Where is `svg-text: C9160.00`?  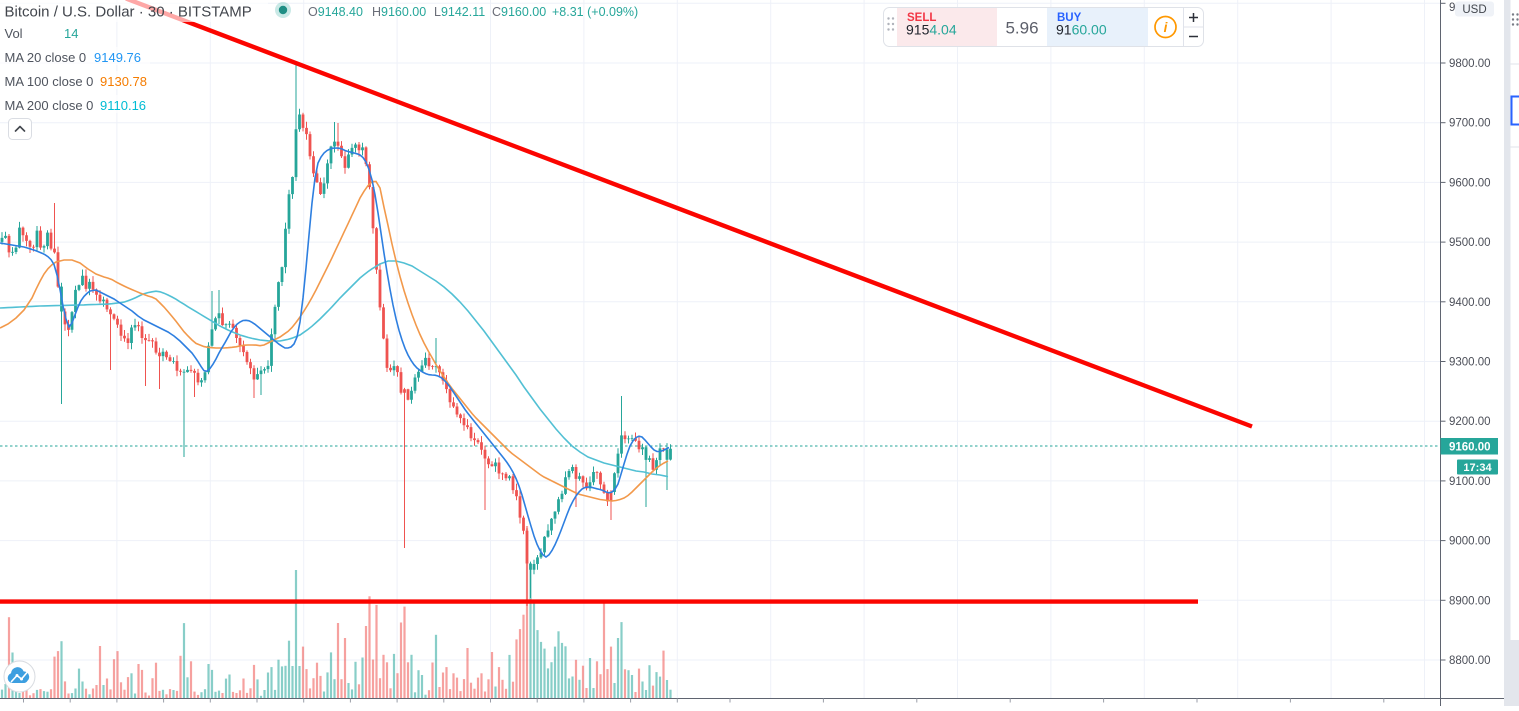 svg-text: C9160.00 is located at coordinates (519, 12).